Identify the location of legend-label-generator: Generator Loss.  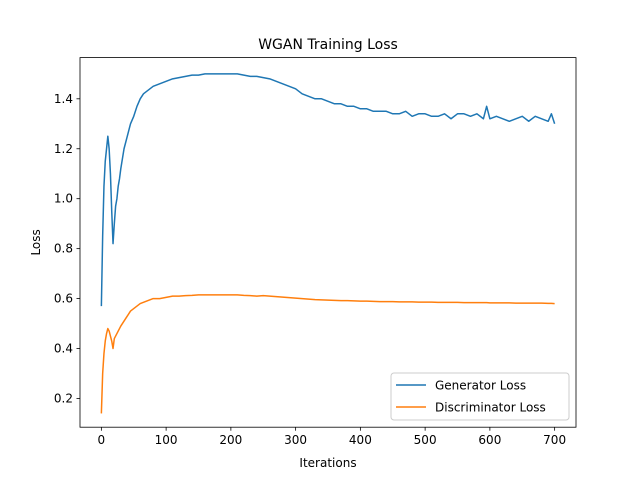
(480, 386).